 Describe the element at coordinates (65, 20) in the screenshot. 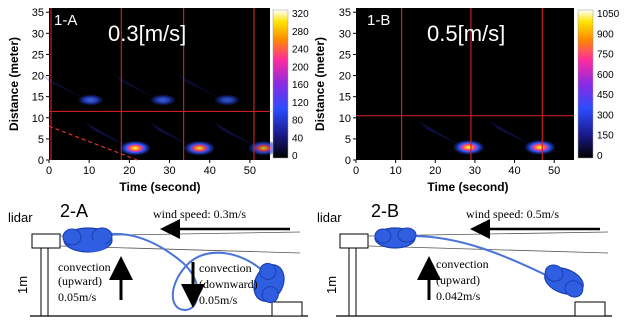

I see `panel-label: 1-A` at that location.